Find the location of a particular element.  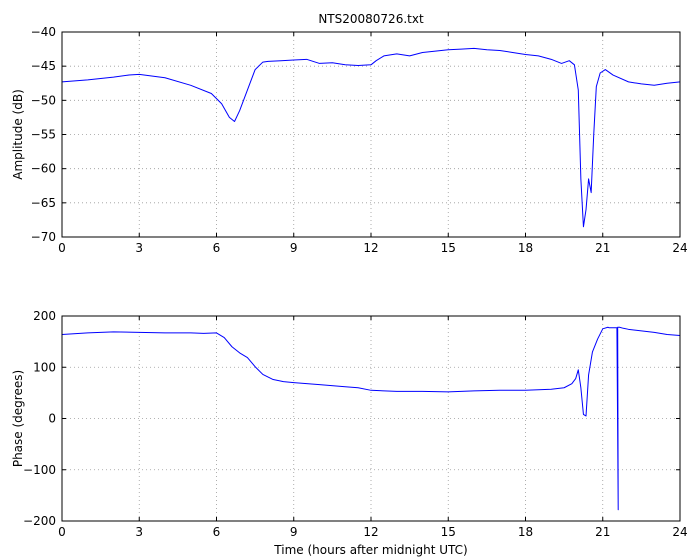

y-axis-label: Amplitude (dB) is located at coordinates (18, 134).